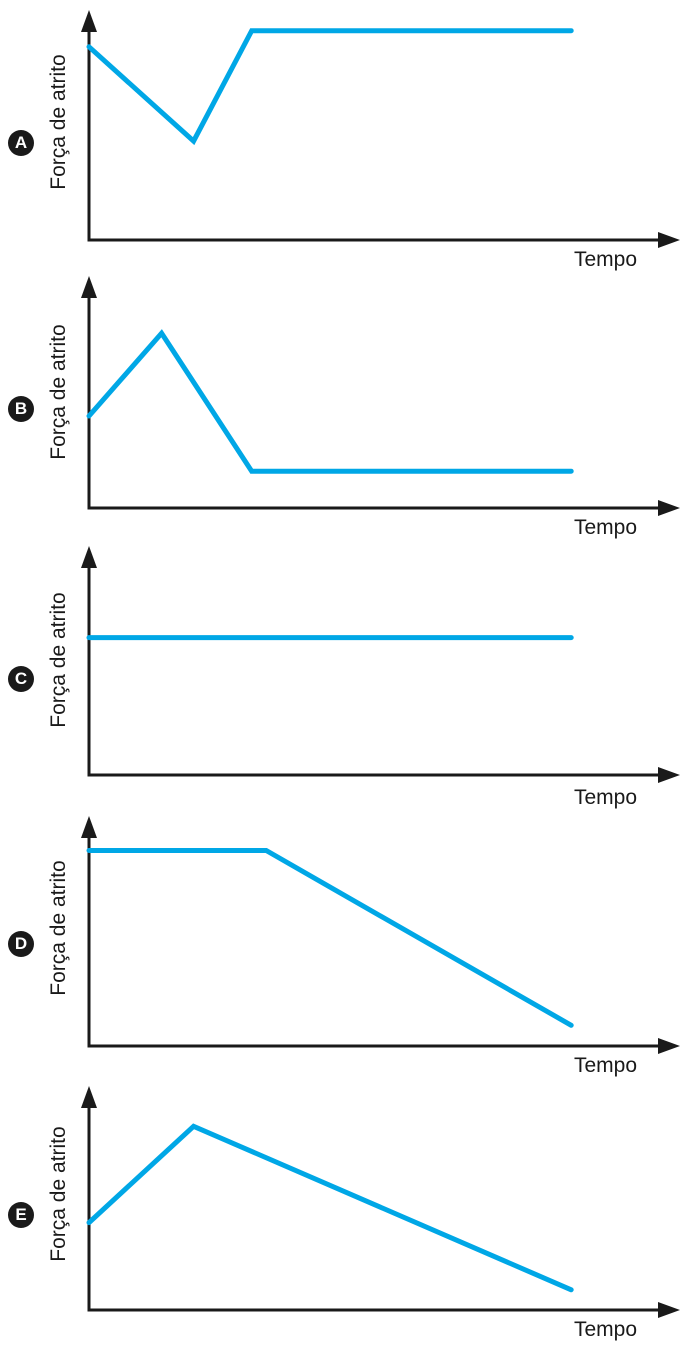 Image resolution: width=691 pixels, height=1346 pixels. Describe the element at coordinates (58, 928) in the screenshot. I see `y-axis-label-d: Força de atrito` at that location.